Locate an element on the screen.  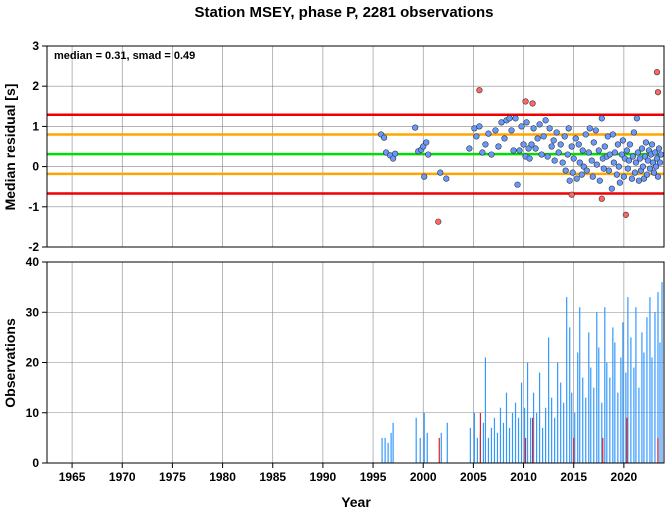
x-tick-label: 2015 is located at coordinates (573, 477).